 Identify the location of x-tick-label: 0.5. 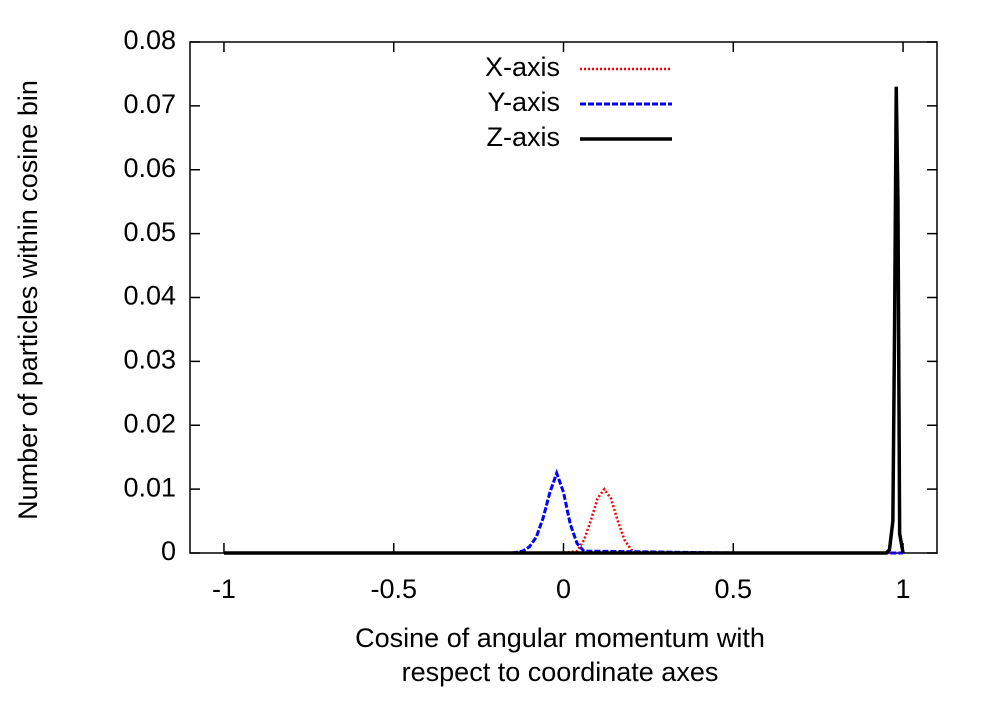
(733, 589).